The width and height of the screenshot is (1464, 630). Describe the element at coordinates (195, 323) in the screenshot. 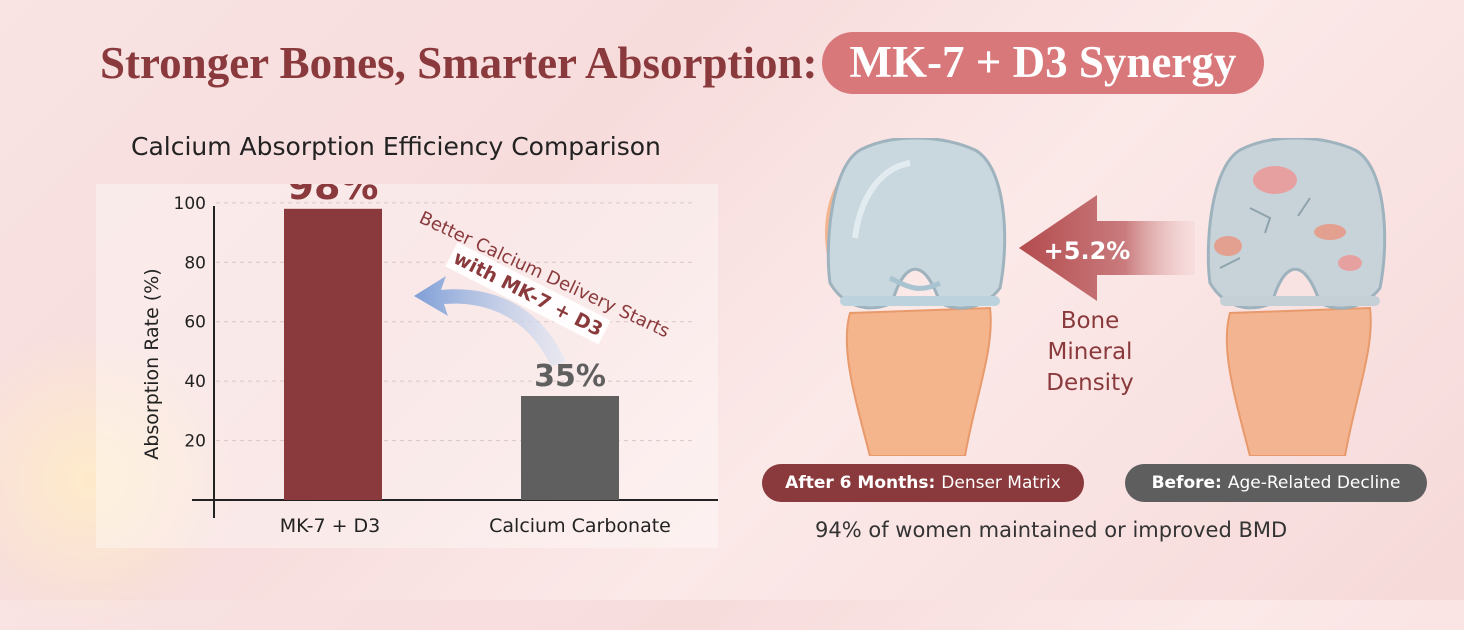

I see `y-tick-label: 60` at that location.